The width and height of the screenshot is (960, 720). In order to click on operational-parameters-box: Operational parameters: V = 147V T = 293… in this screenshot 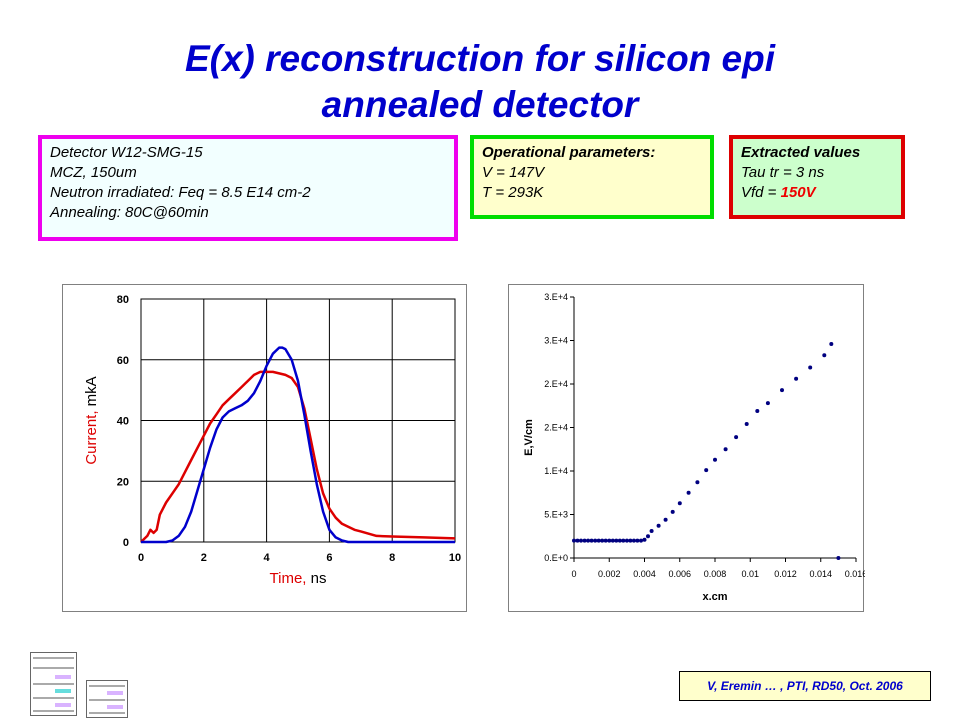, I will do `click(592, 177)`.